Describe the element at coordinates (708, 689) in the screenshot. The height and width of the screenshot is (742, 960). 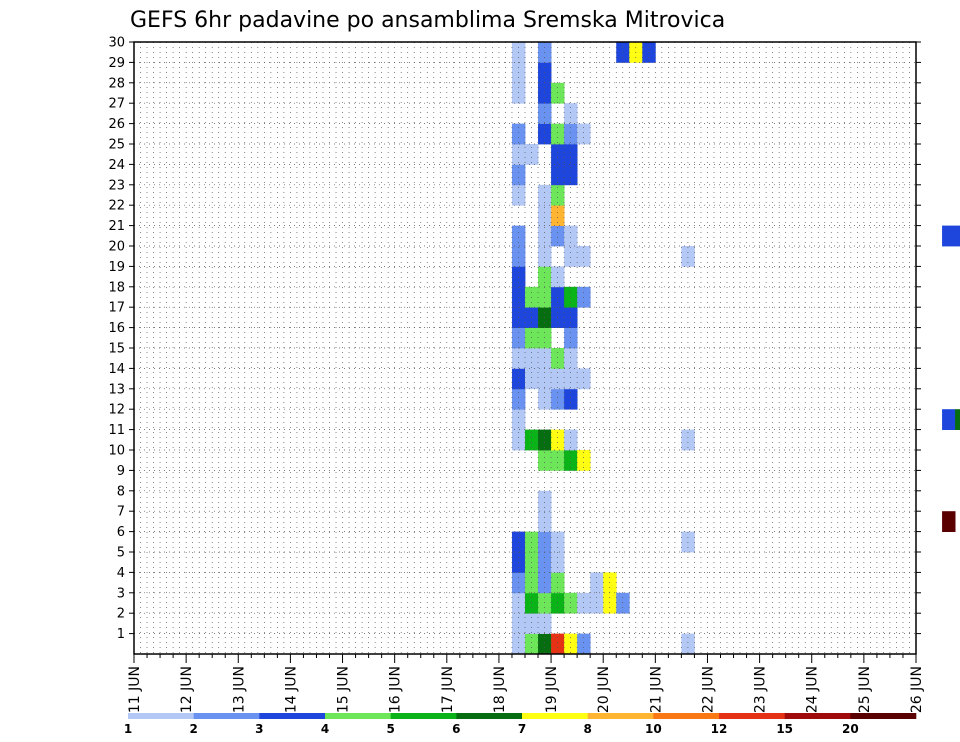
I see `x-tick-label: 22 JUN` at that location.